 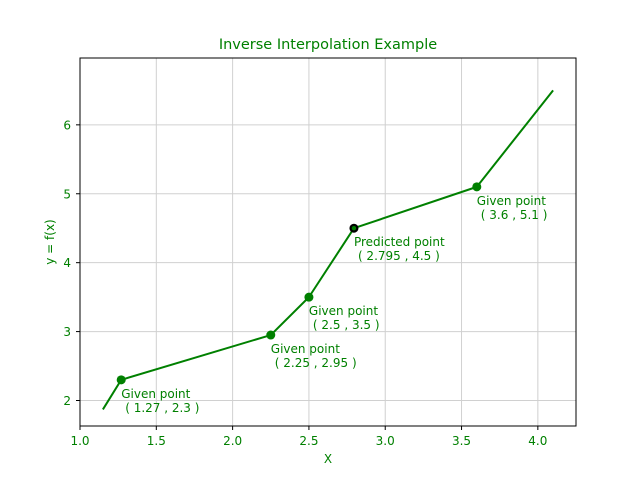 I want to click on x-tick-label: 3.5, so click(x=461, y=441).